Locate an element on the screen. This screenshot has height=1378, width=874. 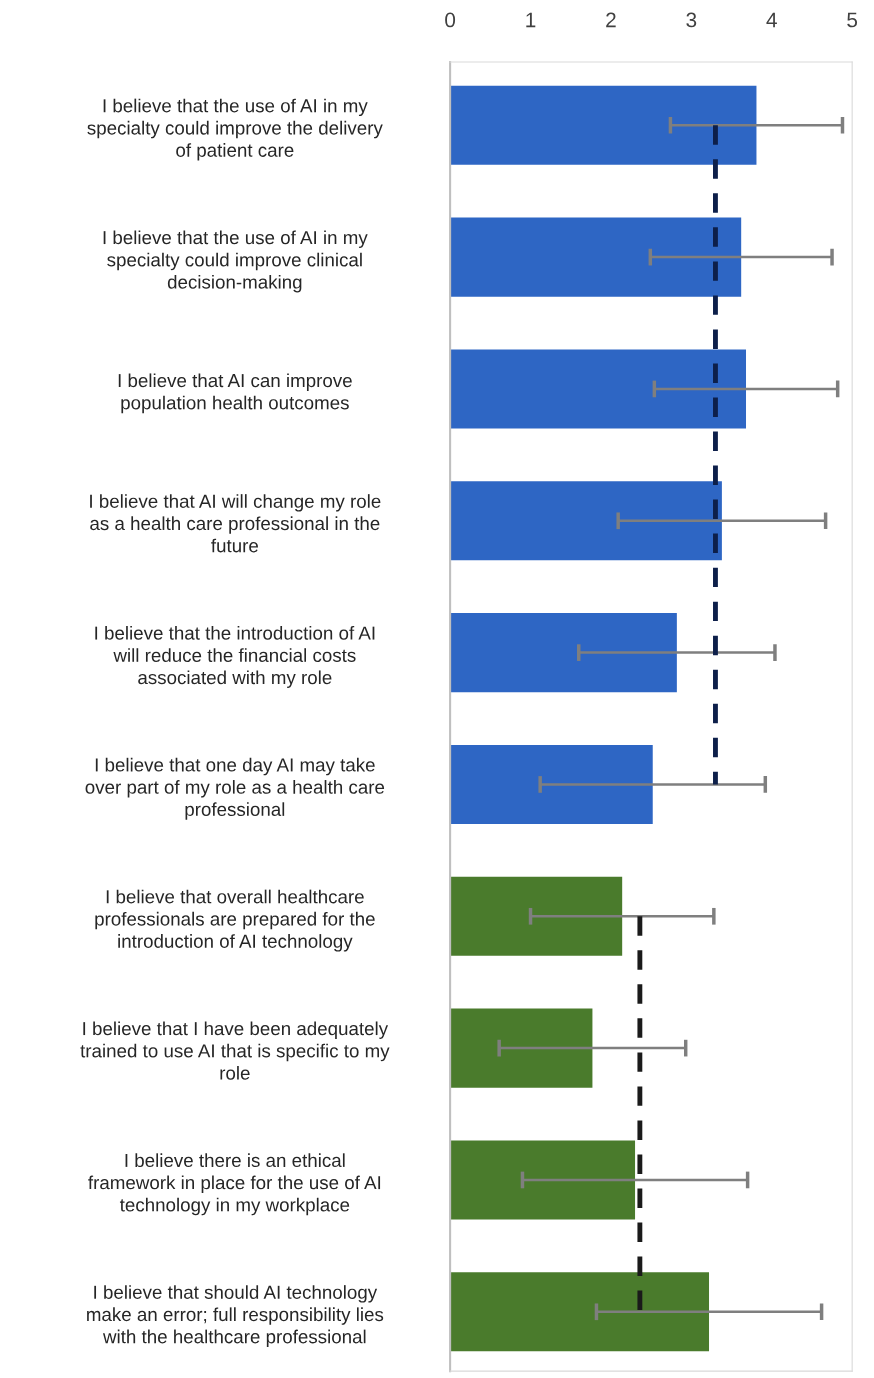
y-tick-label: I believe that should AI technology make an error; full responsibility lies with the healthcare professional is located at coordinates (235, 1316).